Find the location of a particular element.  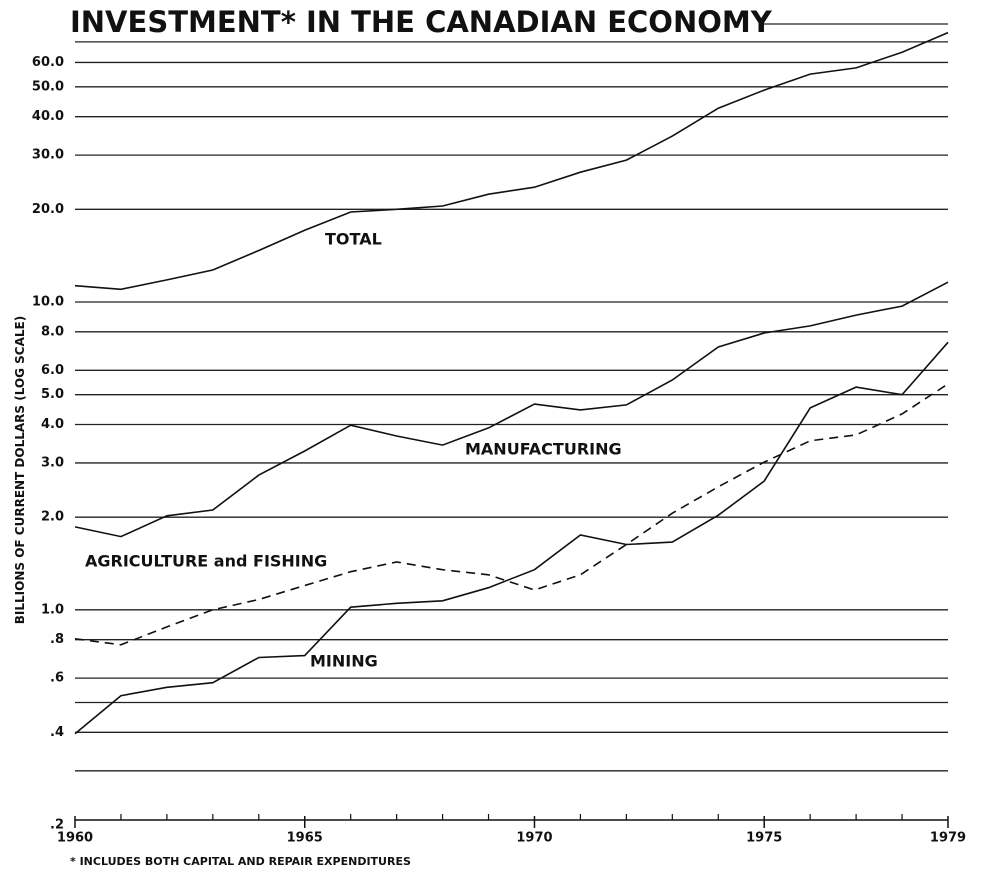

y-tick-label: .8 is located at coordinates (57, 639).